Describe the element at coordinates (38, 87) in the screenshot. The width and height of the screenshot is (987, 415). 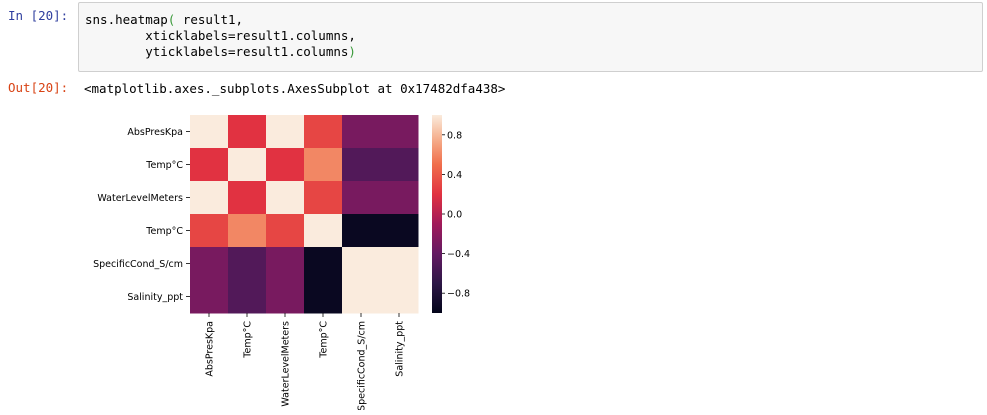
I see `output-prompt: Out[20]:` at that location.